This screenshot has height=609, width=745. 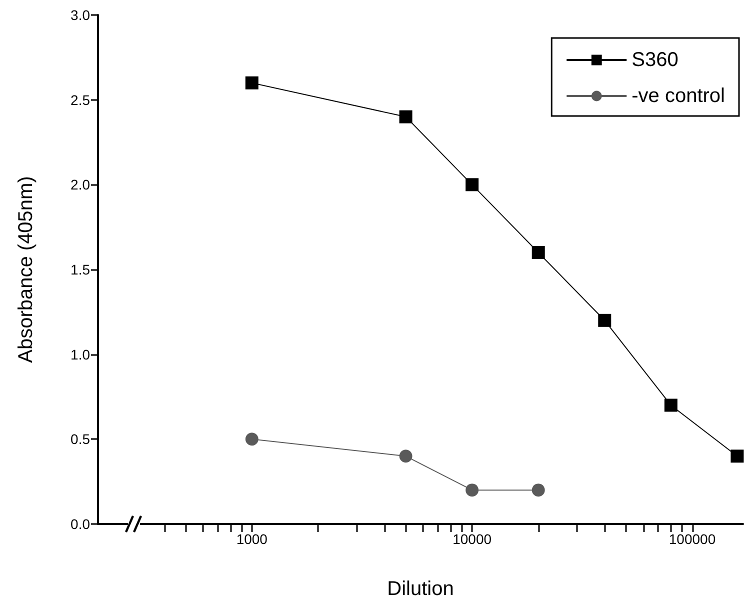 I want to click on legend-label: S360, so click(x=655, y=60).